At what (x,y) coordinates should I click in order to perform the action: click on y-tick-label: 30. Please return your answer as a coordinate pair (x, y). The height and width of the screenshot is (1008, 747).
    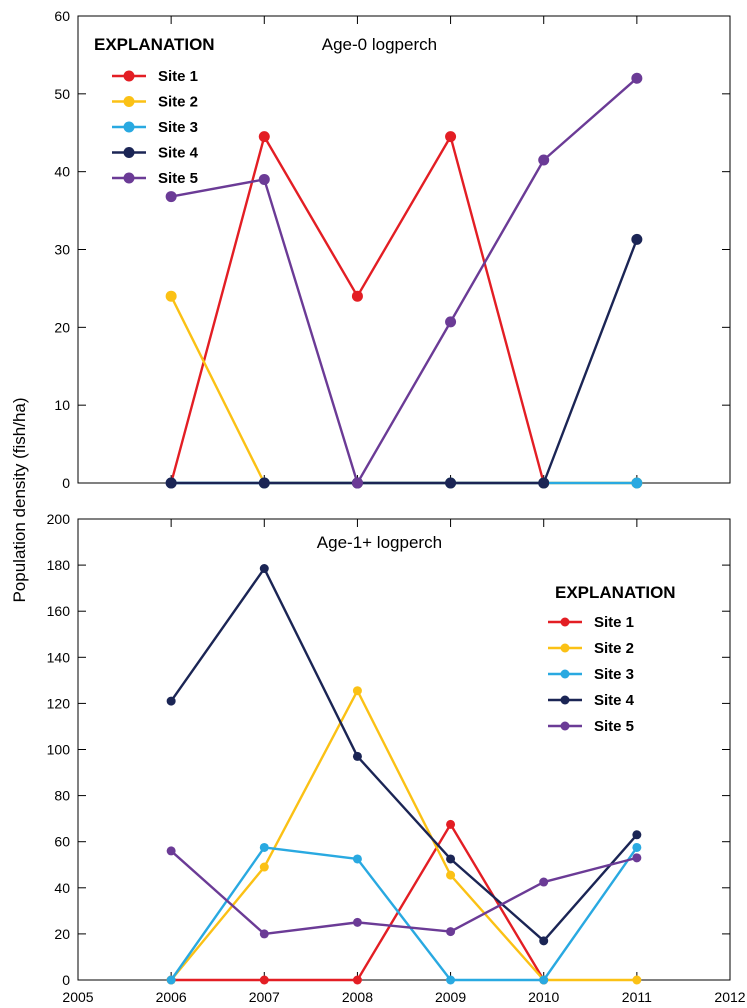
    Looking at the image, I should click on (62, 250).